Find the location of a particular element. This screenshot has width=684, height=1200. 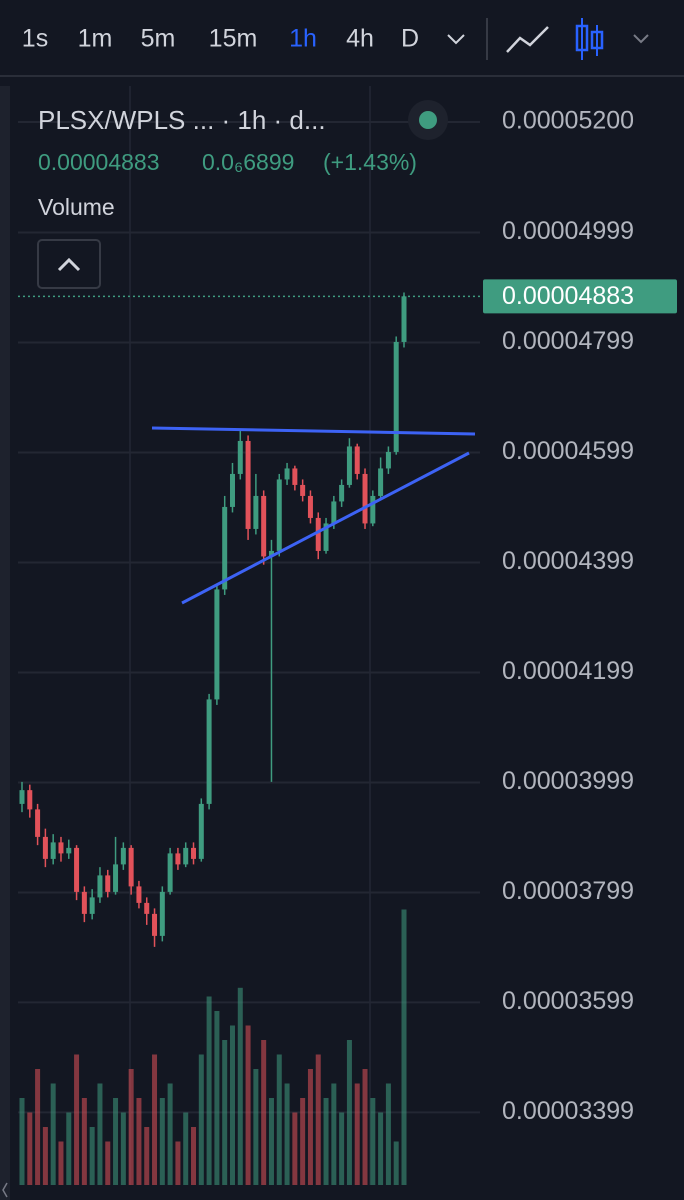

interval-button: 1h is located at coordinates (303, 39).